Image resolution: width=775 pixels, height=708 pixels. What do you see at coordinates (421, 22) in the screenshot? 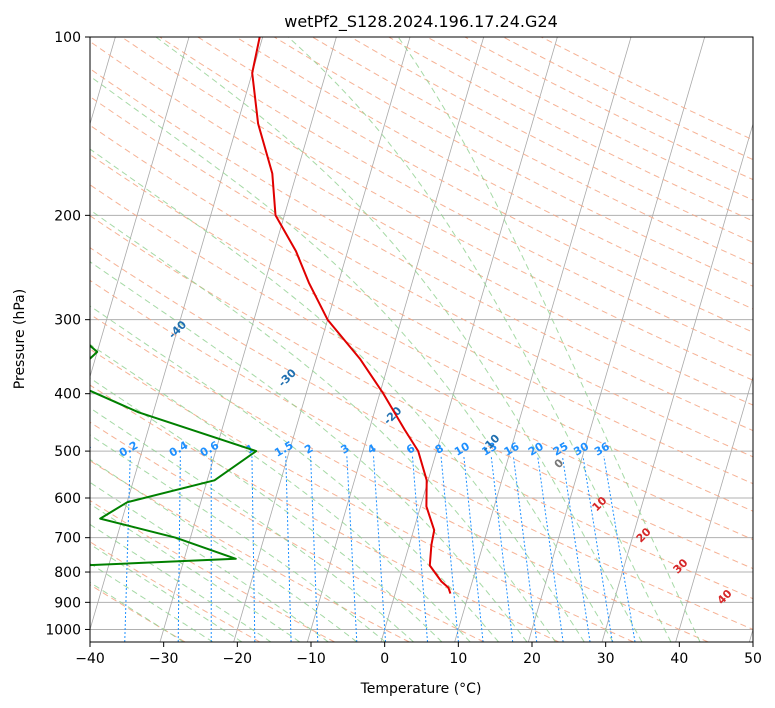
I see `chart-title: wetPf2_S128.2024.196.17.24.G24` at bounding box center [421, 22].